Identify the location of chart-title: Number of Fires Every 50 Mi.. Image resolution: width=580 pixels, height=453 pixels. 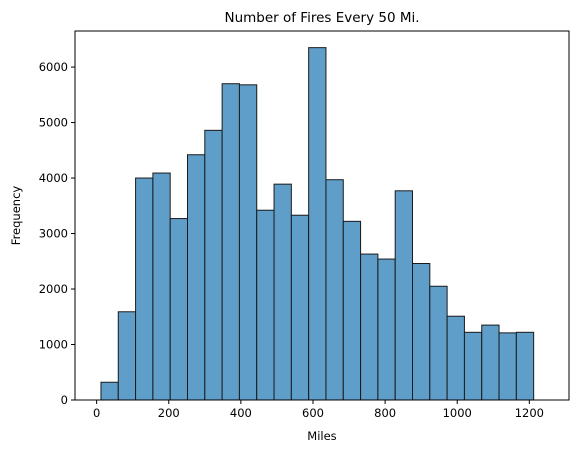
(321, 18).